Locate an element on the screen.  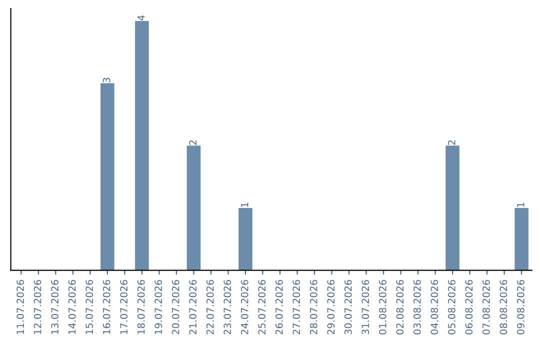
x-tick-label: 05.08.2026 is located at coordinates (452, 307).